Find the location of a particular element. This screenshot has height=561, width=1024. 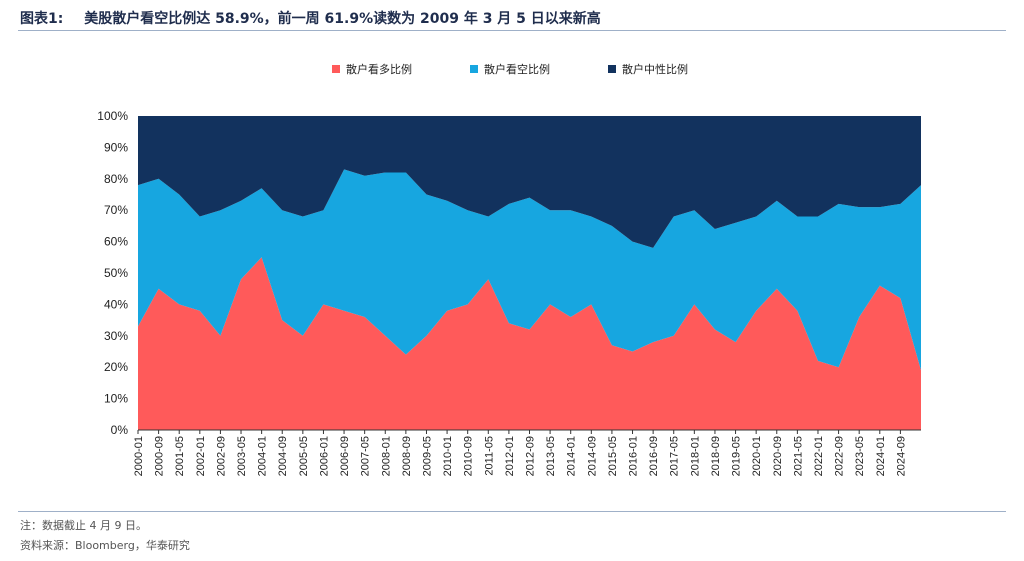

x-tick-label: 2018-09 is located at coordinates (716, 456).